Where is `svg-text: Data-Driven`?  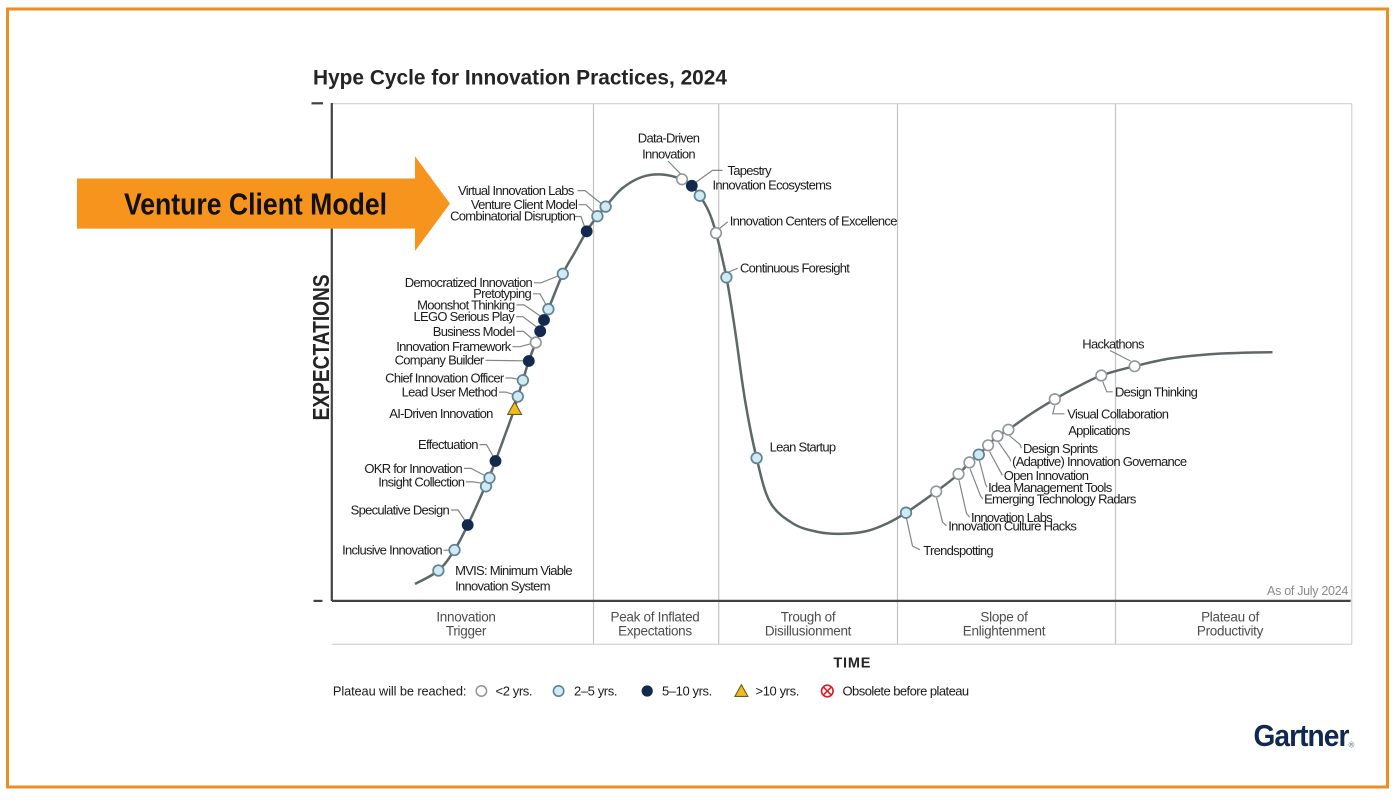 svg-text: Data-Driven is located at coordinates (669, 138).